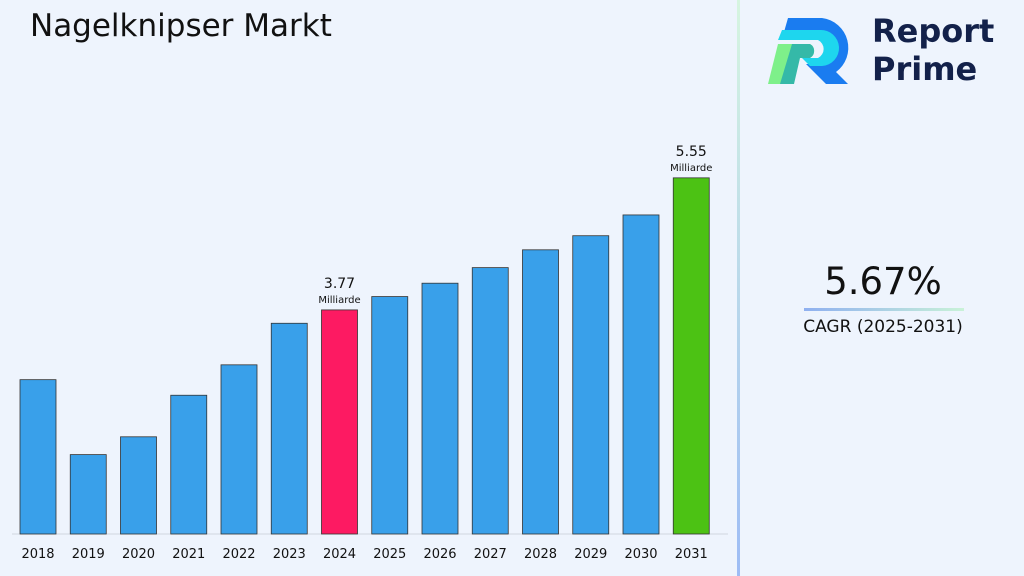 Image resolution: width=1024 pixels, height=576 pixels. Describe the element at coordinates (640, 554) in the screenshot. I see `x-tick-label: 2030` at that location.